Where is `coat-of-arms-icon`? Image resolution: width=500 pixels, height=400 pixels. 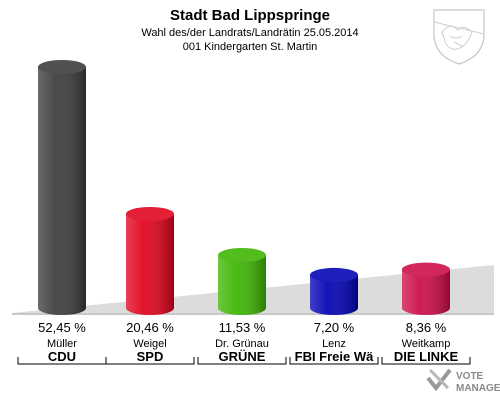 coat-of-arms-icon is located at coordinates (459, 37).